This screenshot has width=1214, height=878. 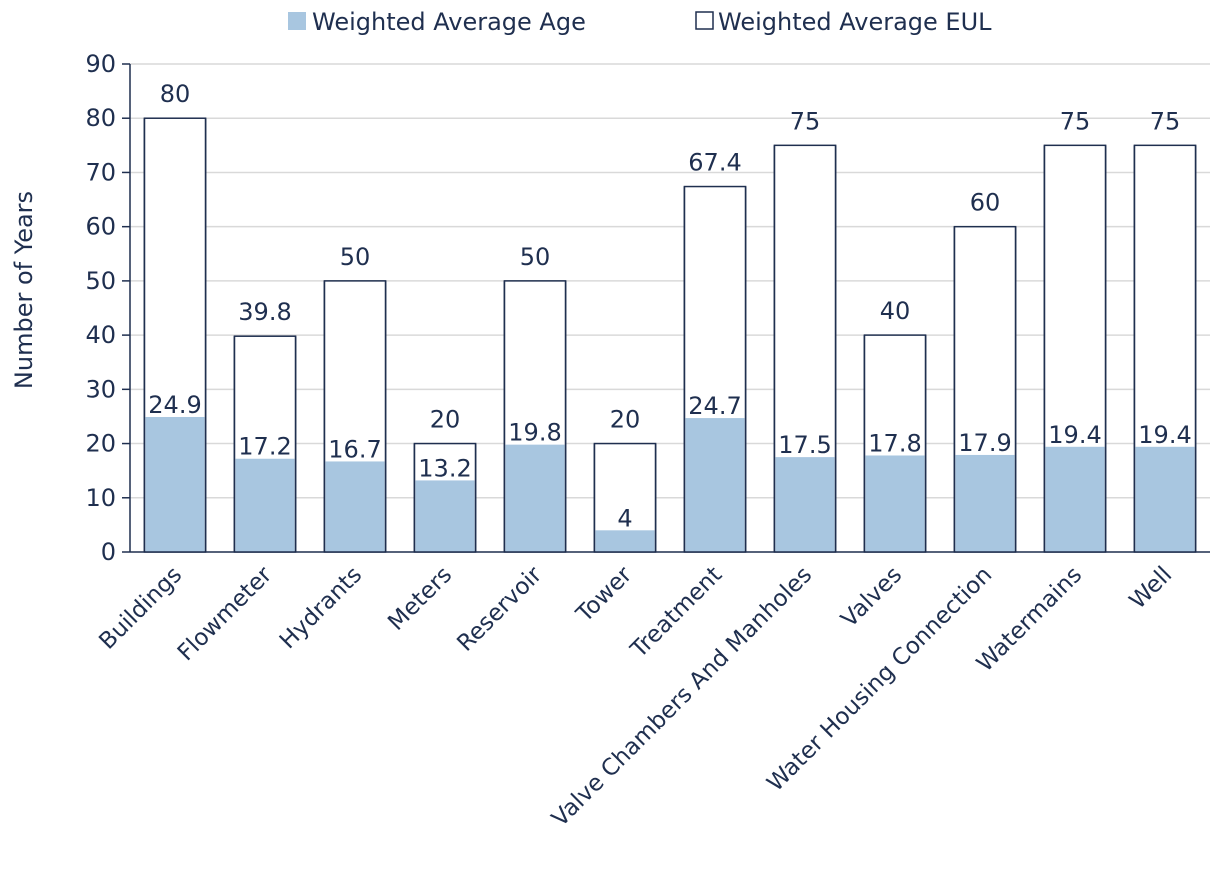 What do you see at coordinates (894, 443) in the screenshot?
I see `data-label-age-8: 17.8` at bounding box center [894, 443].